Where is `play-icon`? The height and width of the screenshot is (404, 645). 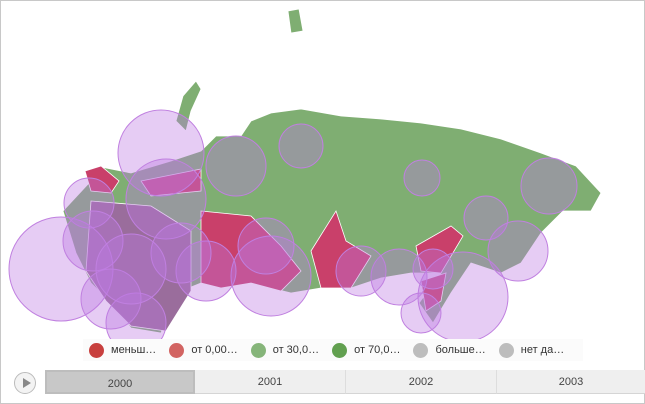 play-icon is located at coordinates (25, 383).